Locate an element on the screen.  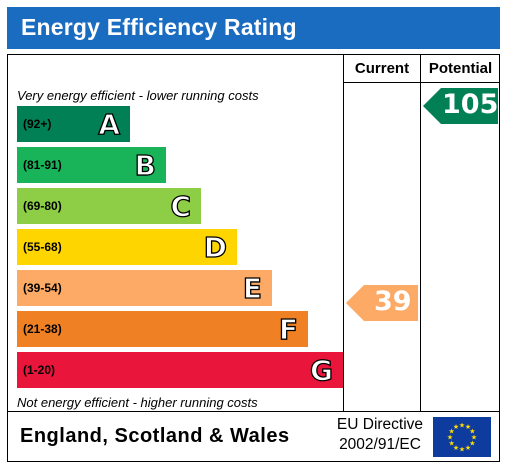
column-header-current: Current is located at coordinates (382, 68).